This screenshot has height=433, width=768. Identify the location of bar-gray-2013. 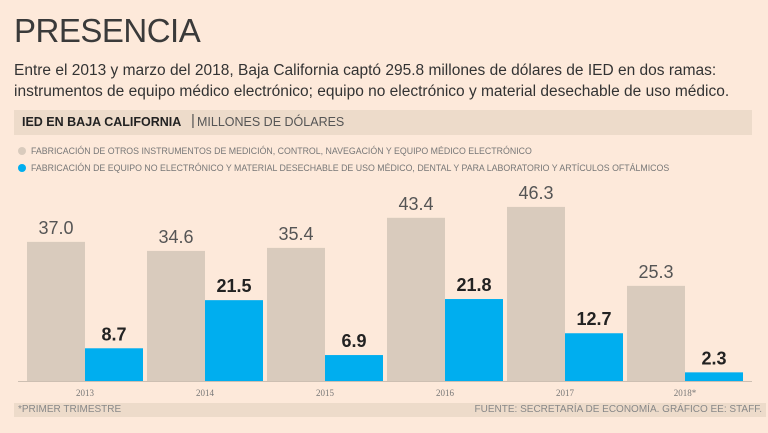
(56, 311).